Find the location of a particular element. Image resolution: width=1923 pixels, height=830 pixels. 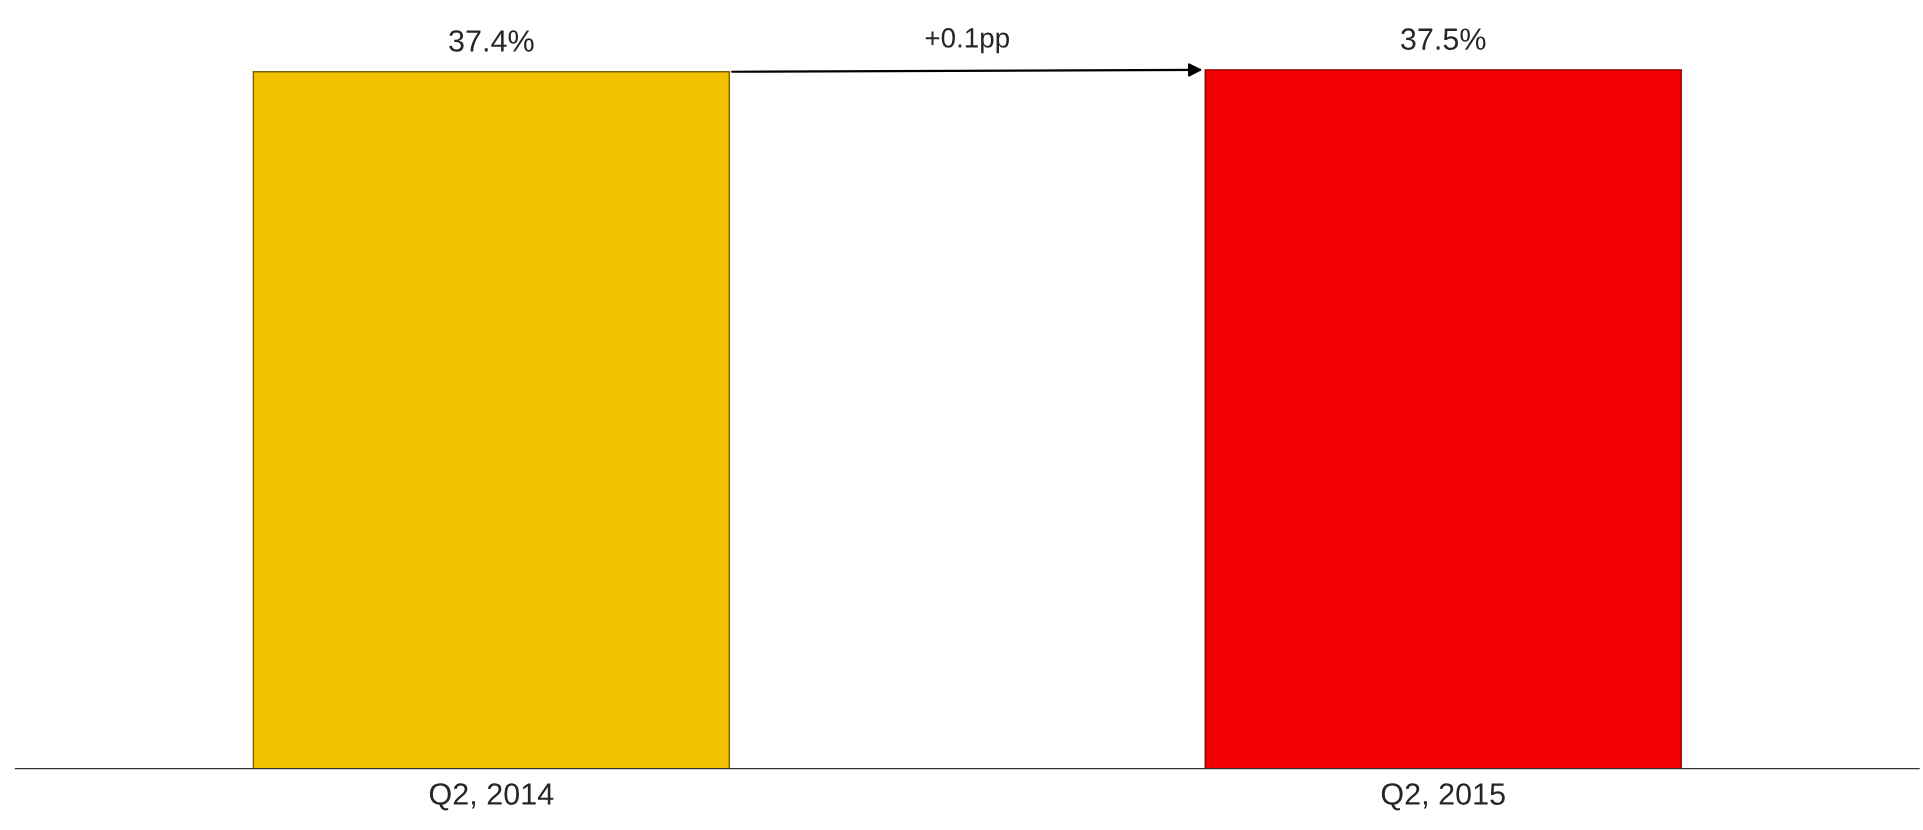

data-label: 37.4% is located at coordinates (491, 41).